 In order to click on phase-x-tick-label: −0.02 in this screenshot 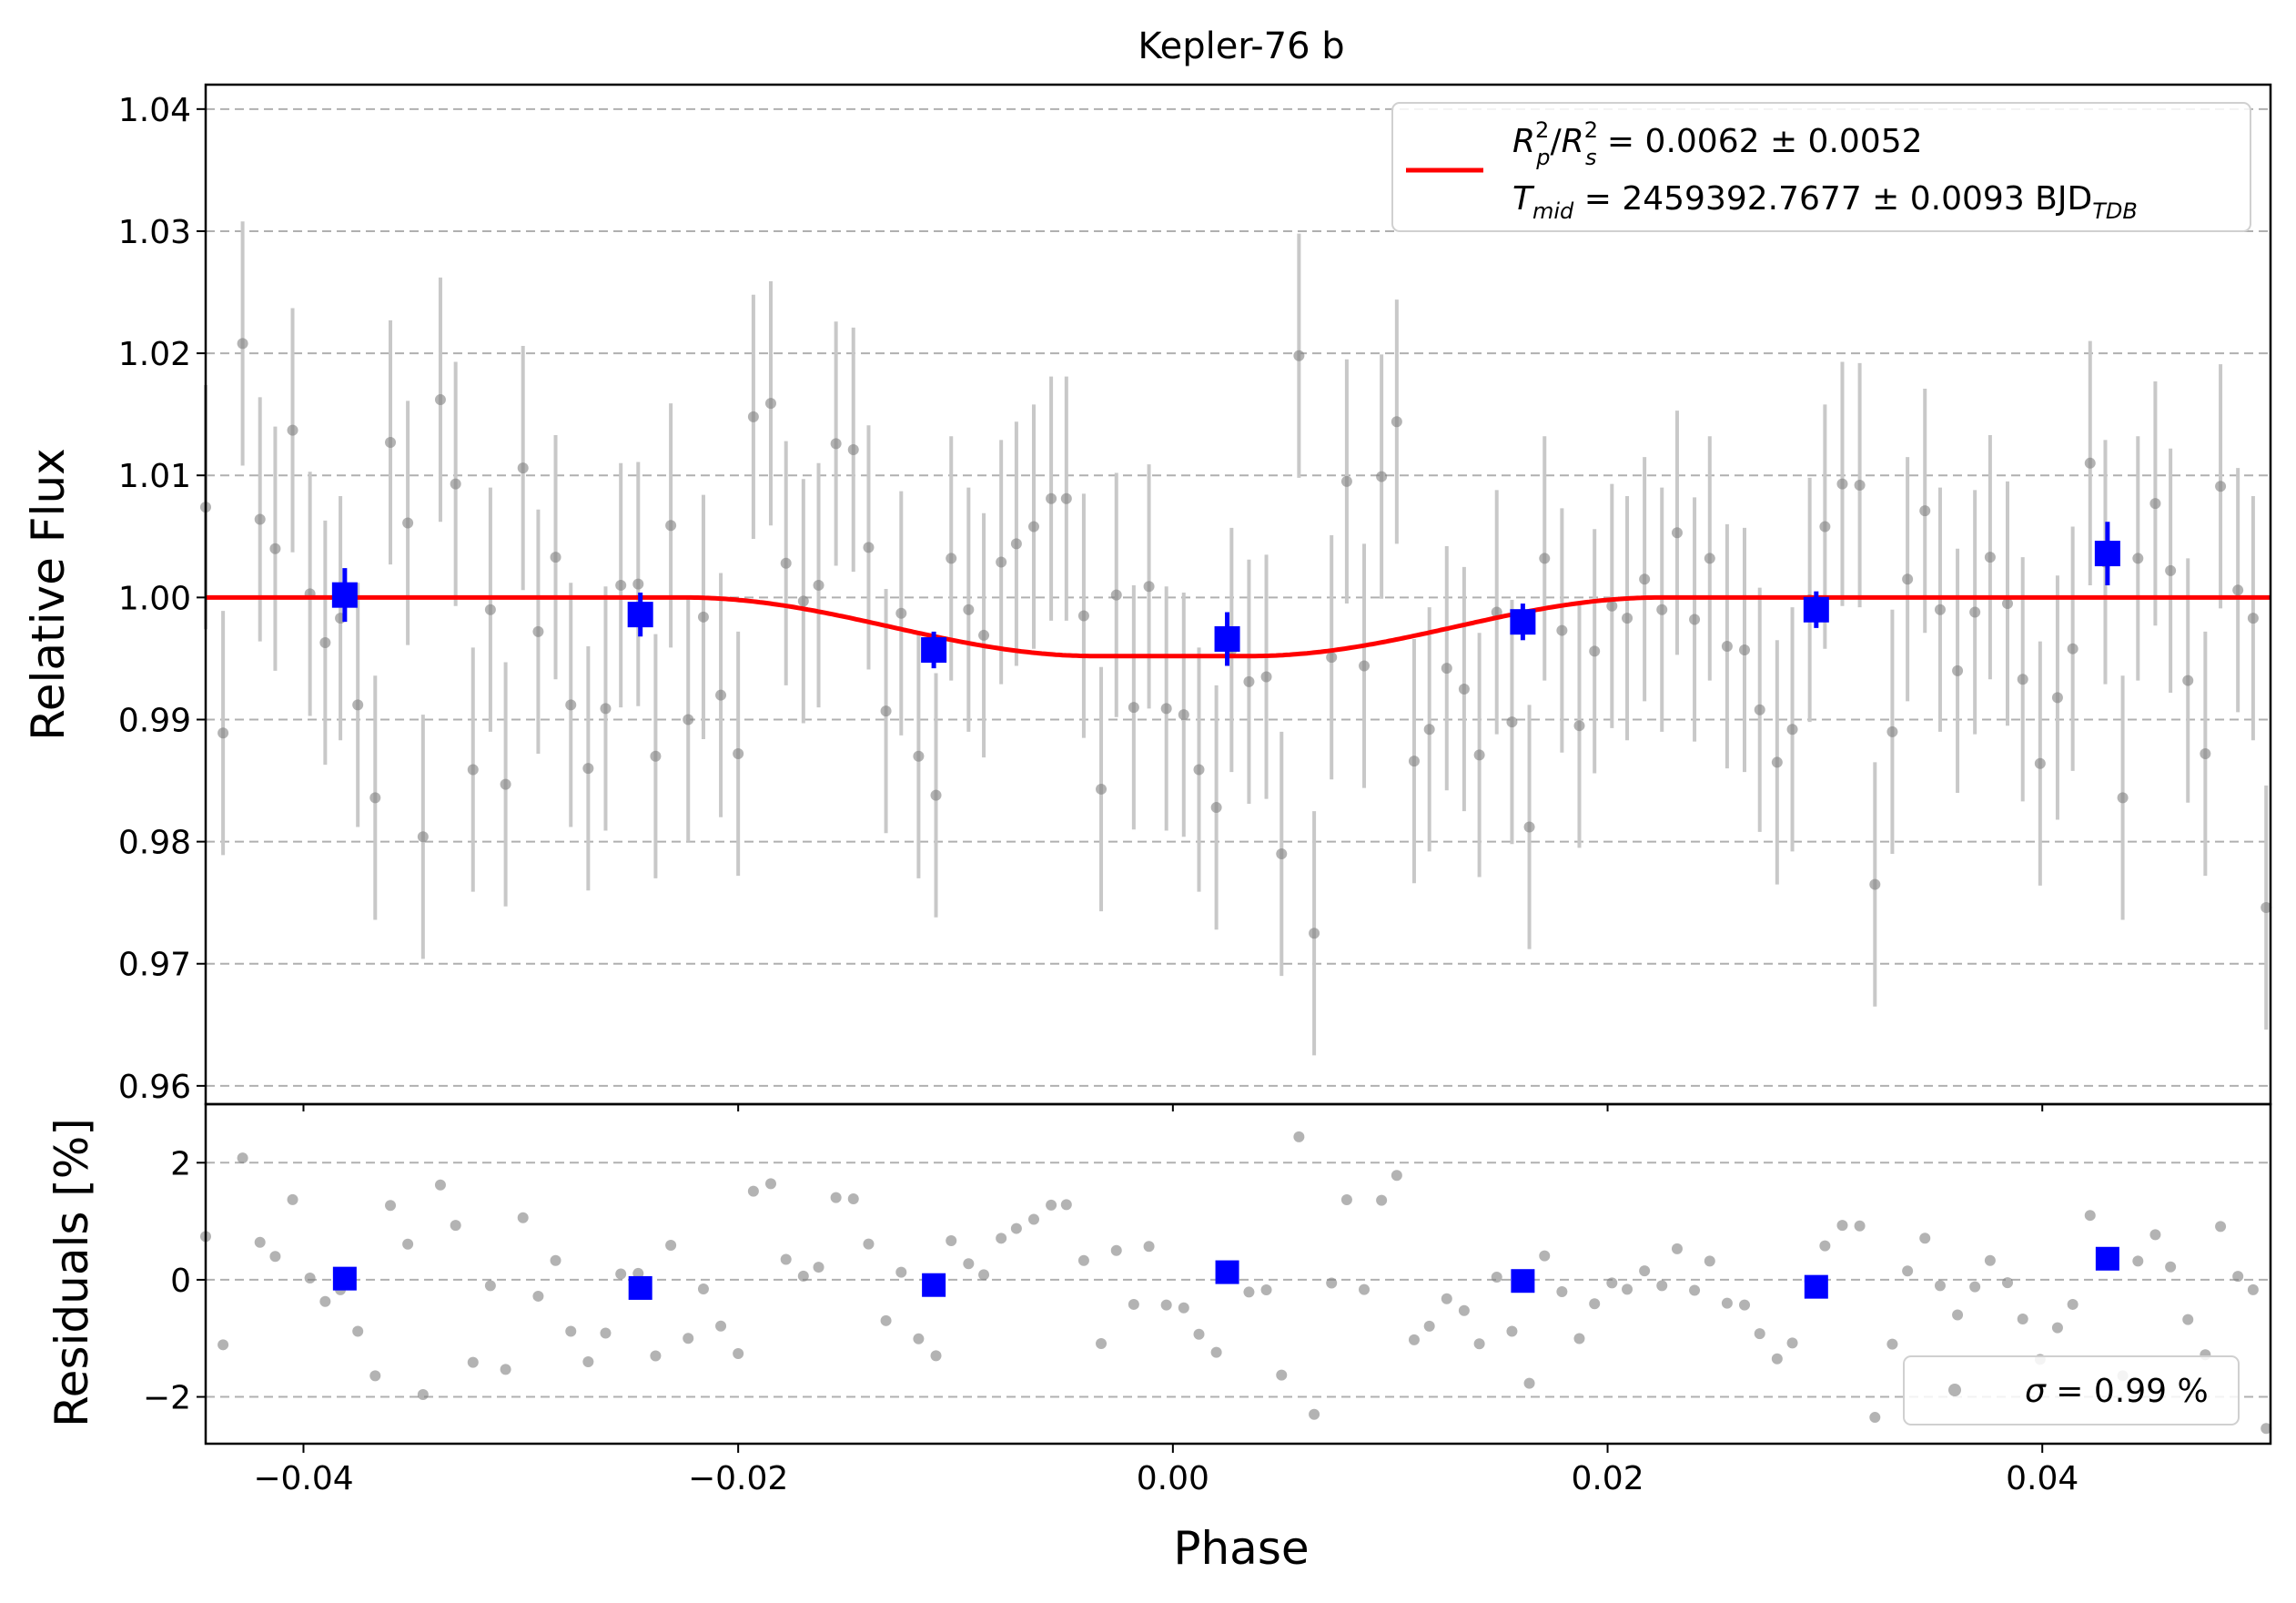, I will do `click(738, 1478)`.